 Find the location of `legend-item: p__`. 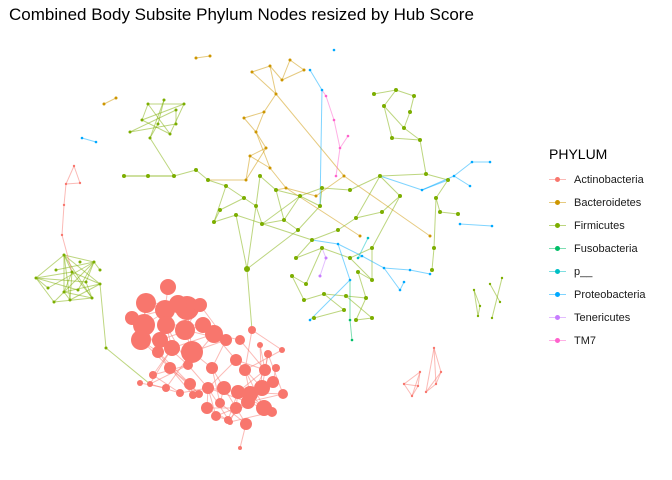

legend-item: p__ is located at coordinates (597, 271).